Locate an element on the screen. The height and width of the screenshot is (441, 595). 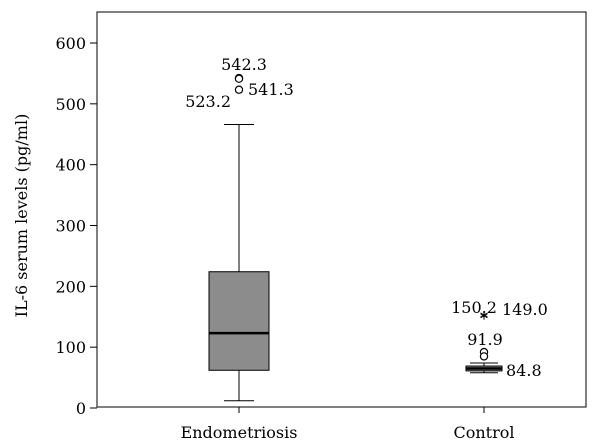
outlier-label: 542.3 is located at coordinates (244, 64).